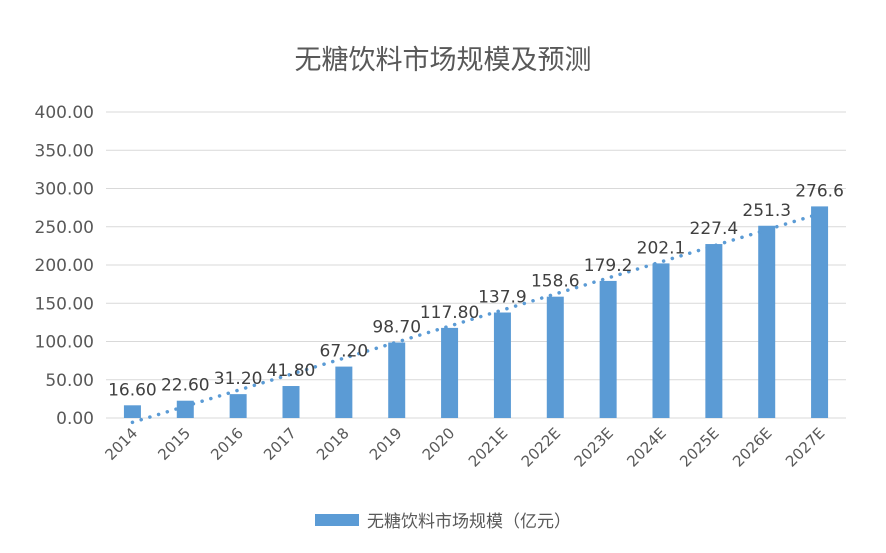  Describe the element at coordinates (122, 444) in the screenshot. I see `x-tick-label: 2014` at that location.